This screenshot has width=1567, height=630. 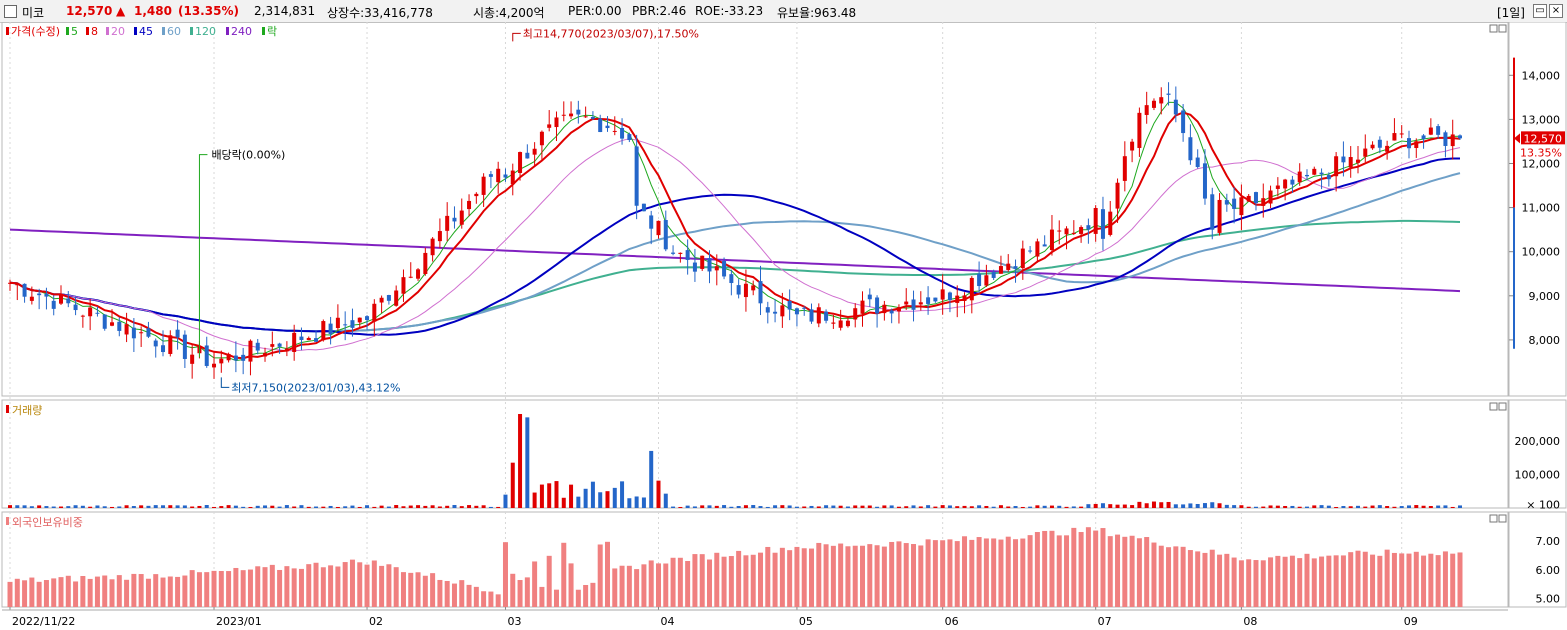 I want to click on legend-swatch, so click(x=263, y=31).